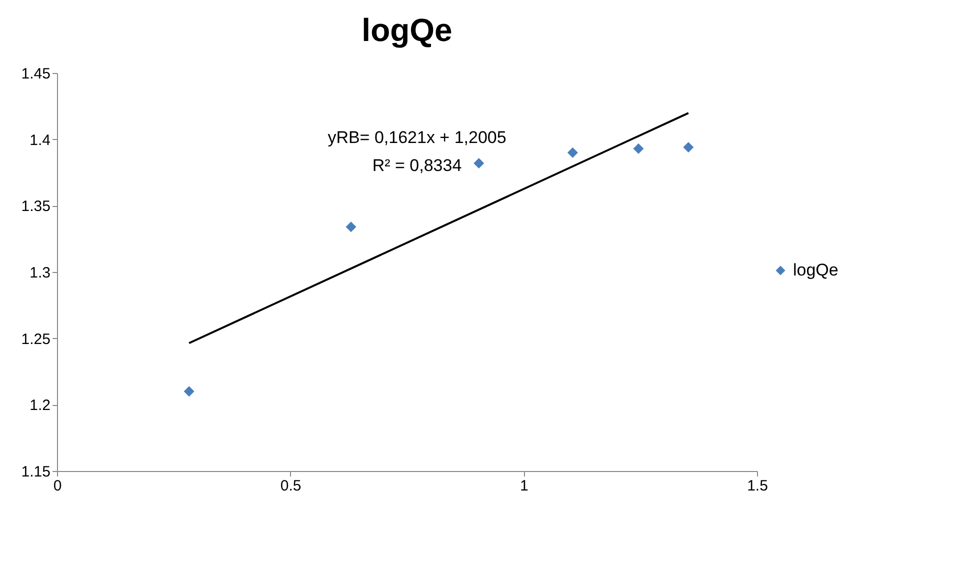 The width and height of the screenshot is (959, 578). I want to click on y-tick-label: 1.25, so click(35, 339).